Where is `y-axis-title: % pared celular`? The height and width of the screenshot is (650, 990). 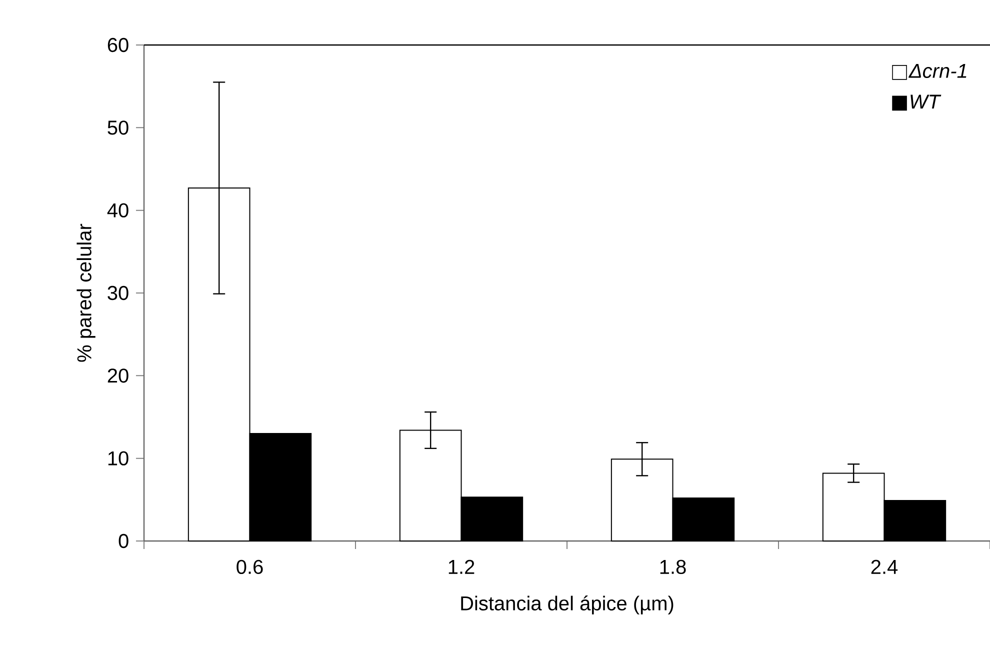
y-axis-title: % pared celular is located at coordinates (86, 293).